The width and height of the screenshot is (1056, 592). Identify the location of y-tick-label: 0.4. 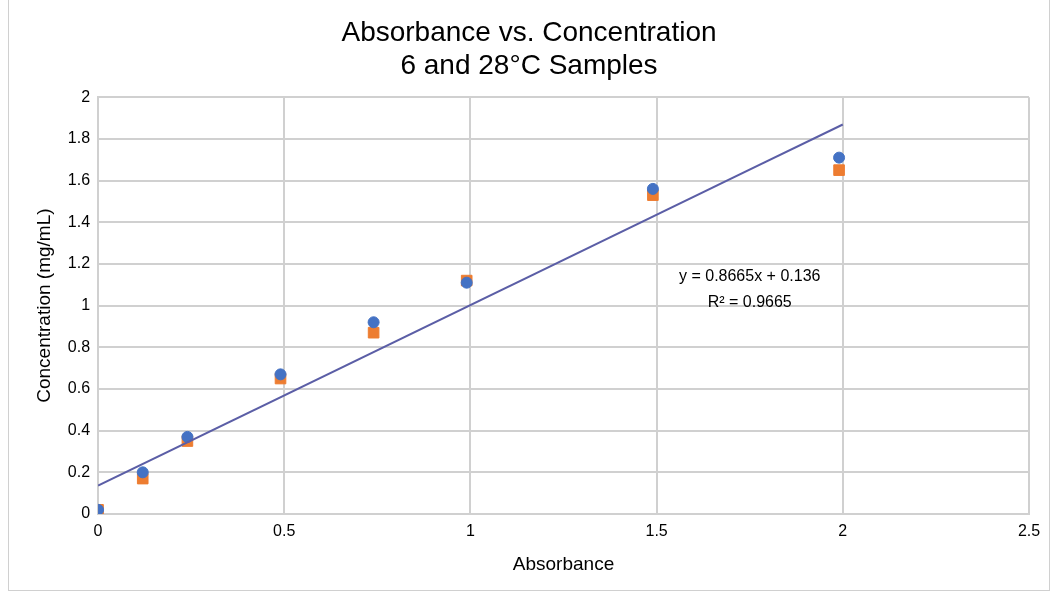
(79, 430).